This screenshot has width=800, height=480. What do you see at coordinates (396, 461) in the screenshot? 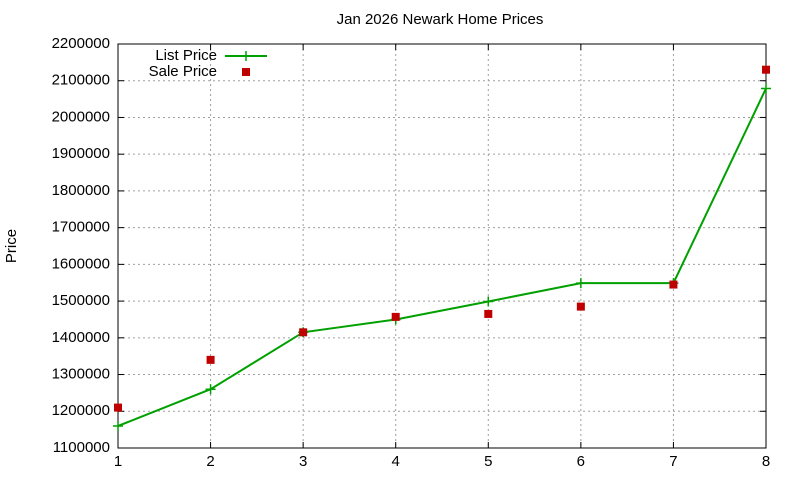
I see `x-tick-label: 4` at bounding box center [396, 461].